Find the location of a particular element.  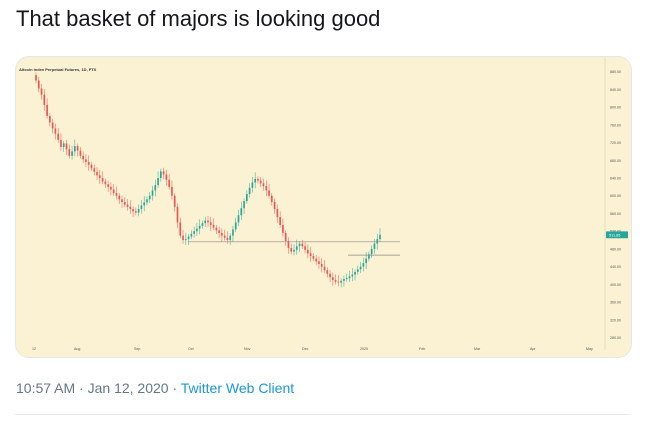

tweet-time: 10:57 AM is located at coordinates (46, 388).